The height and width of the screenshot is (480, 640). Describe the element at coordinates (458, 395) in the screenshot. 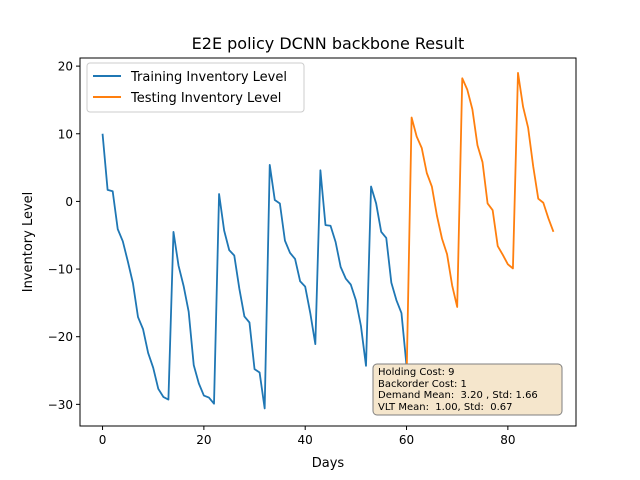

I see `annotation-demand: Demand Mean: 3.20 , Std: 1.66` at that location.